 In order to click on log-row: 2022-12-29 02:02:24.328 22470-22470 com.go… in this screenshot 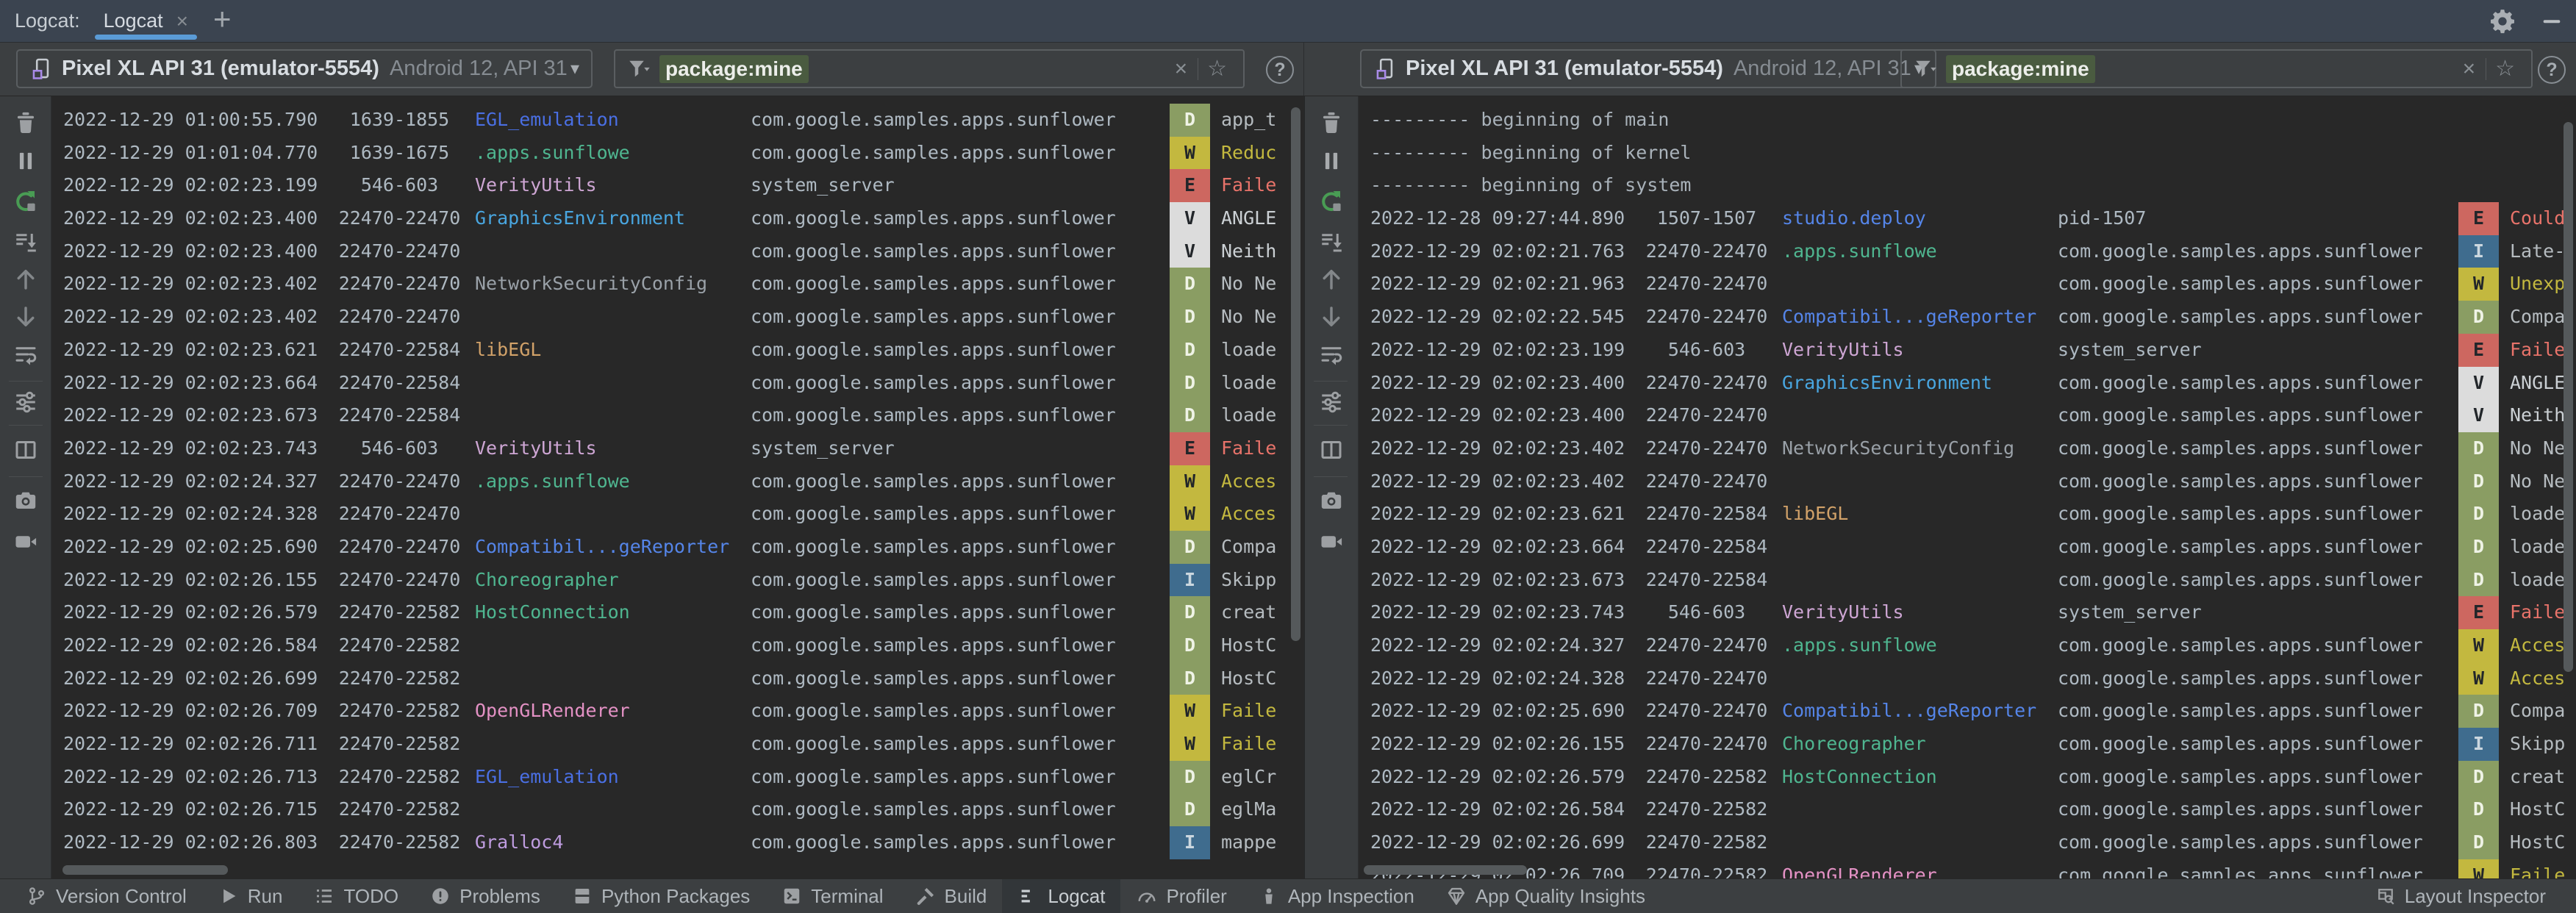, I will do `click(1973, 679)`.